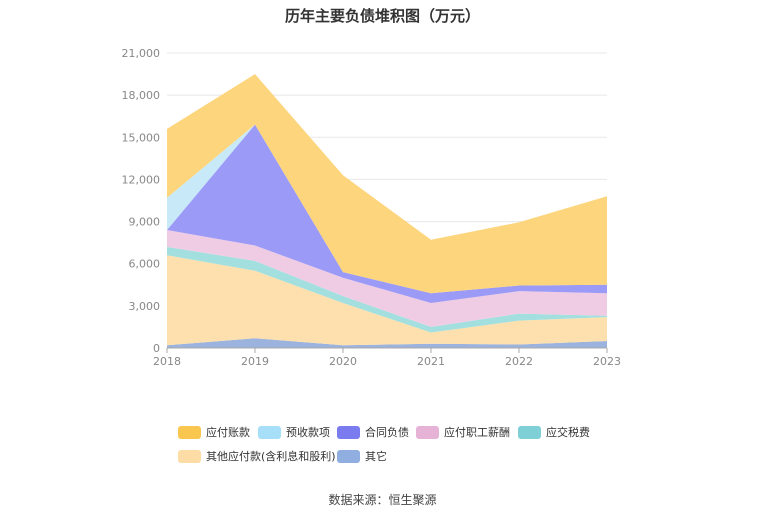 The image size is (765, 517). I want to click on y-tick-label: 3,000, so click(145, 306).